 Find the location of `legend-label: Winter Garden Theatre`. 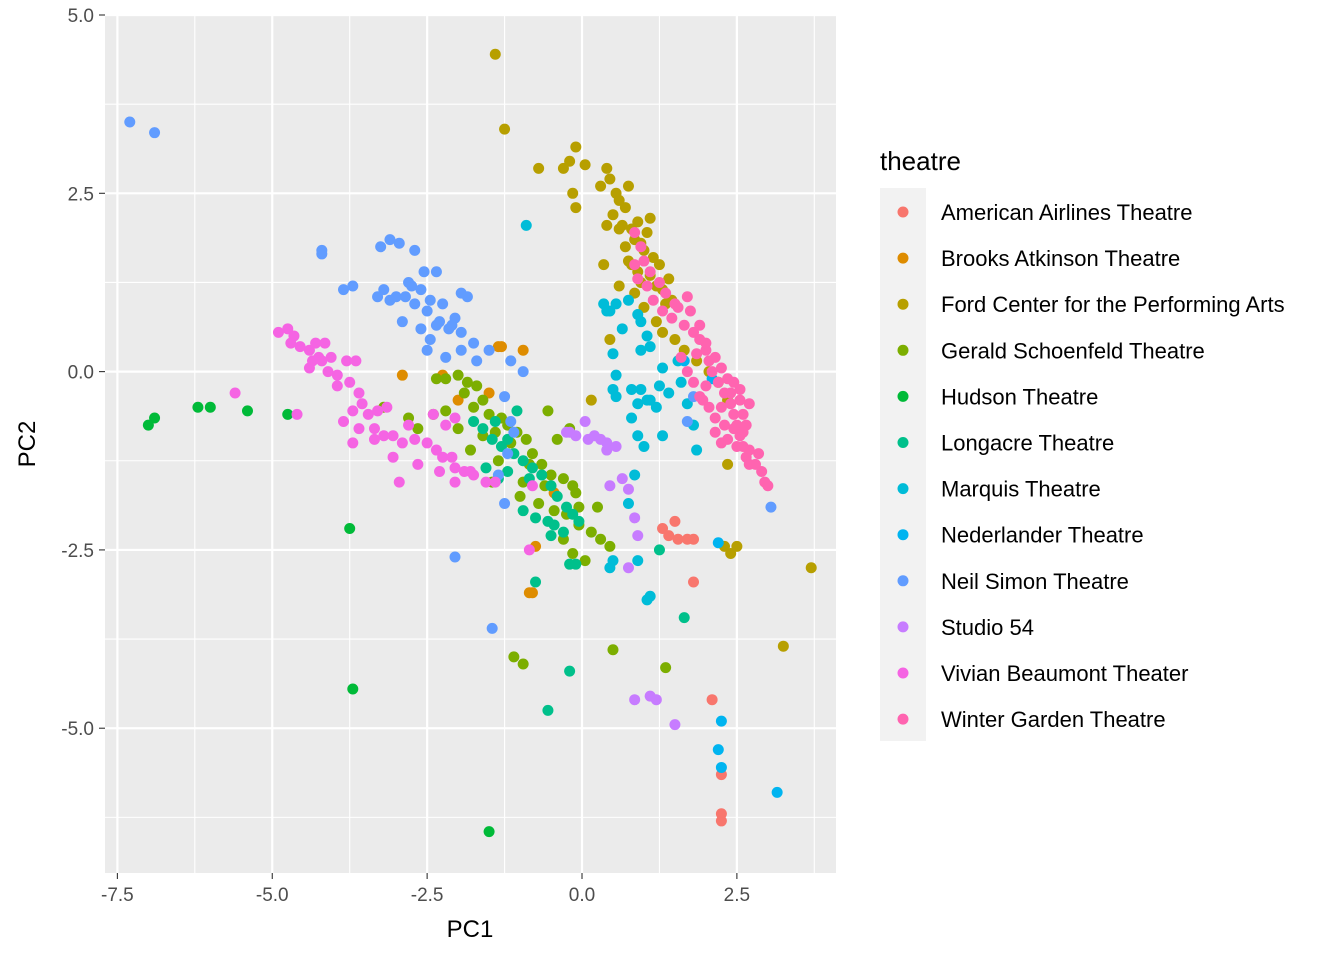

legend-label: Winter Garden Theatre is located at coordinates (1053, 719).